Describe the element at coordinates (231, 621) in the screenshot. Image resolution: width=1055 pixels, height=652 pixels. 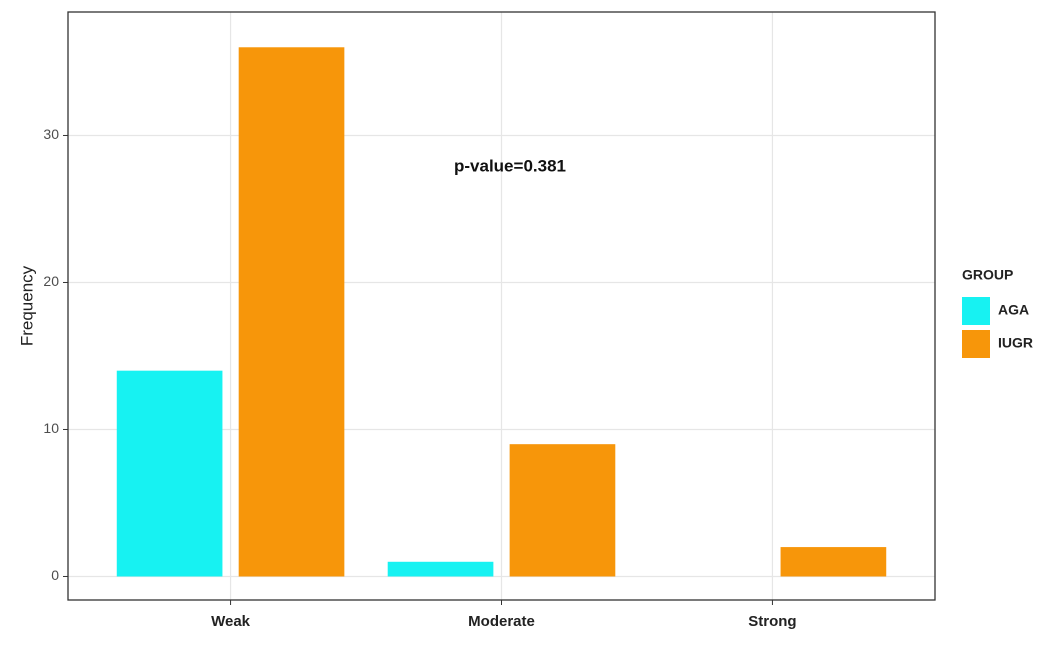
I see `x-tick-label: Weak` at that location.